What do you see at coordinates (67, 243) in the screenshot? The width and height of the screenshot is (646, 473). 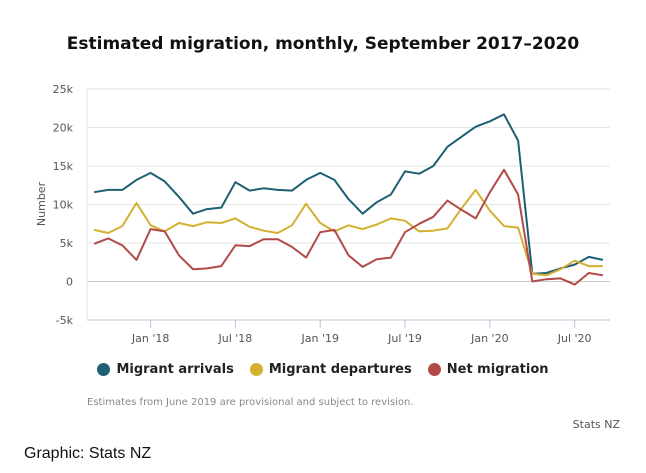 I see `y-tick-label: 5k` at bounding box center [67, 243].